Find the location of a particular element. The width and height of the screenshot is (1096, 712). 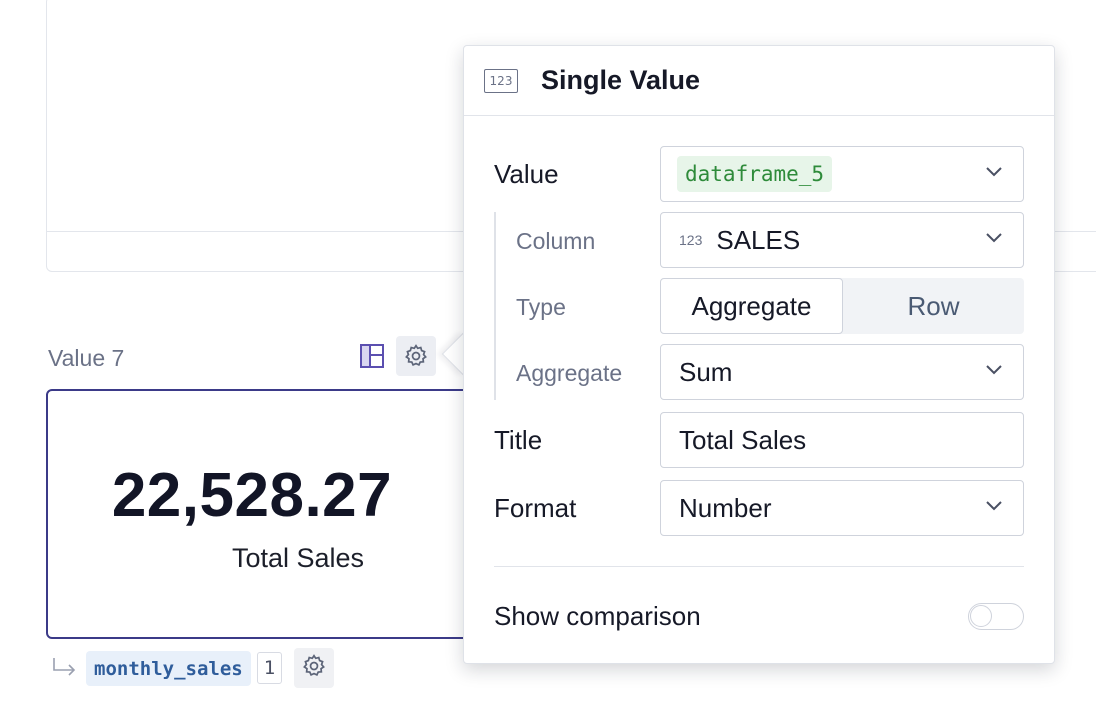

source-row: monthly_sales 1 is located at coordinates (191, 668).